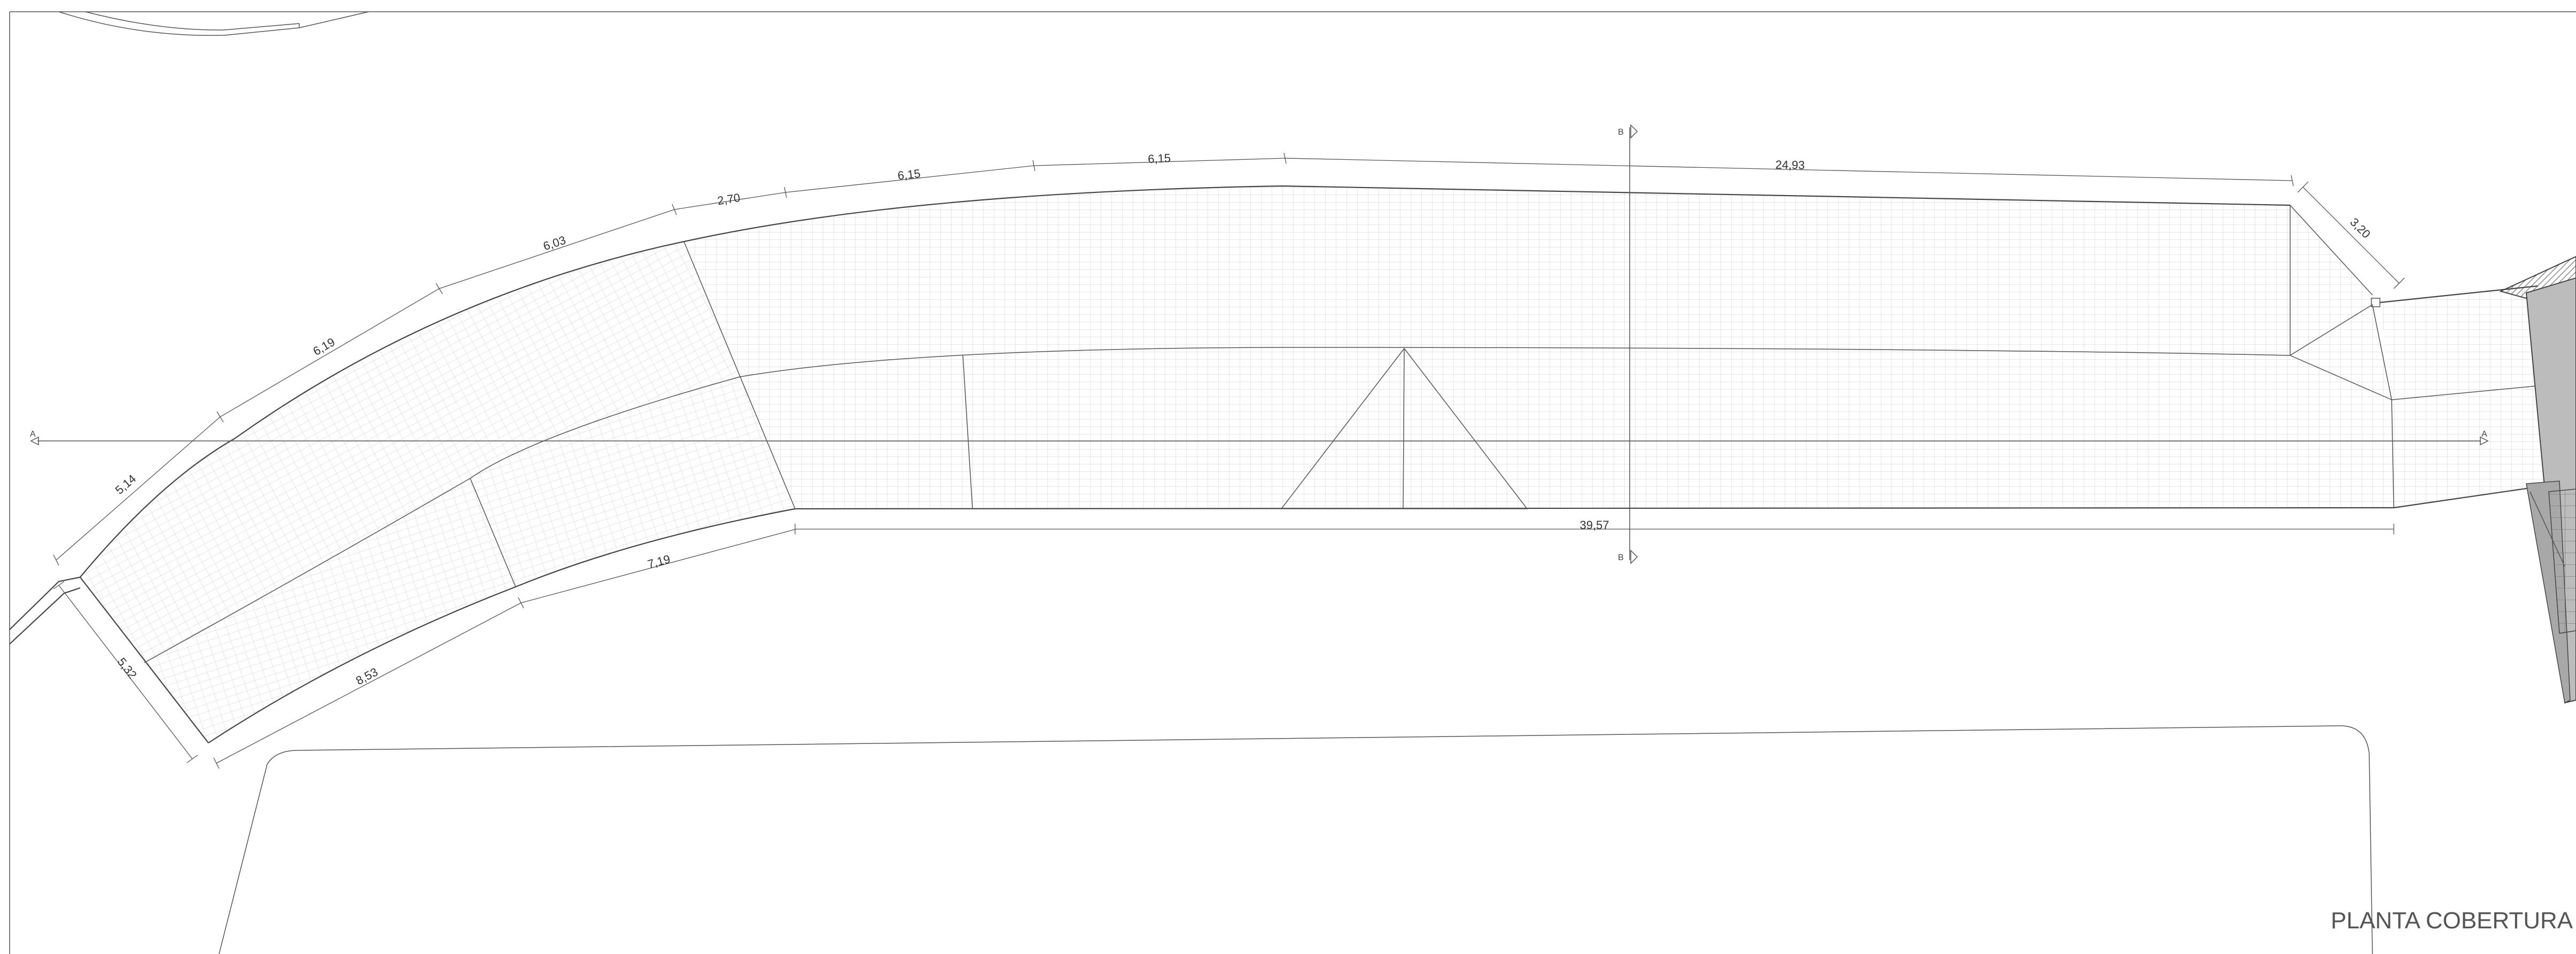 The image size is (2576, 954). What do you see at coordinates (213, 23) in the screenshot?
I see `top-left-curve` at bounding box center [213, 23].